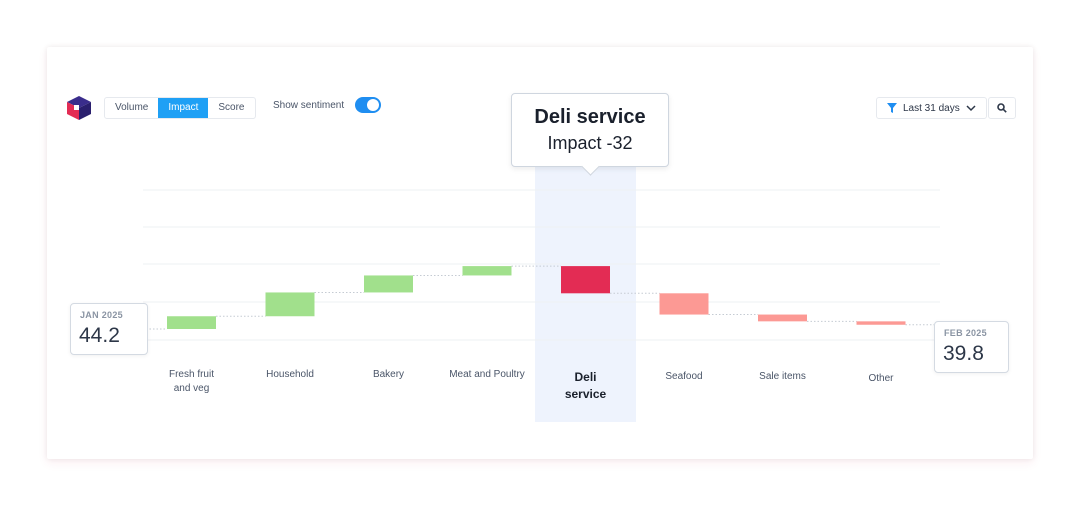 The height and width of the screenshot is (509, 1080). Describe the element at coordinates (487, 374) in the screenshot. I see `category-label: Meat and Poultry` at that location.